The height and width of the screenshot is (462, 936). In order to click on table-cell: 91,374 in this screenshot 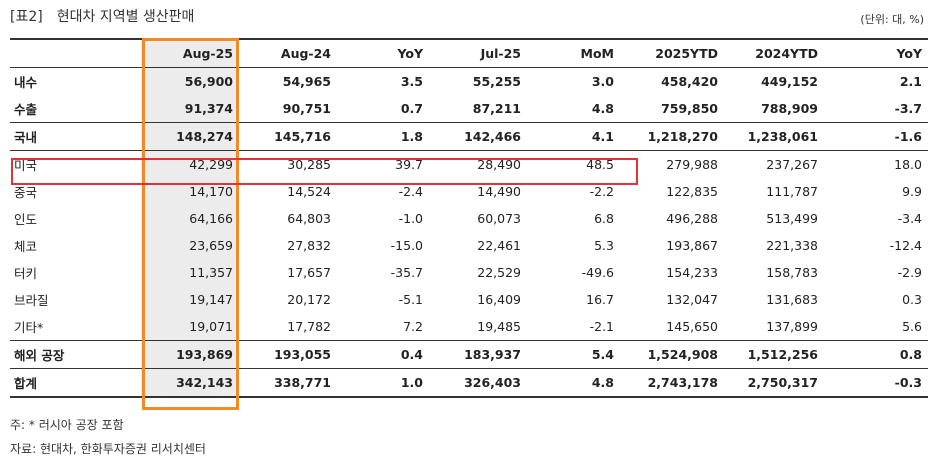, I will do `click(190, 109)`.